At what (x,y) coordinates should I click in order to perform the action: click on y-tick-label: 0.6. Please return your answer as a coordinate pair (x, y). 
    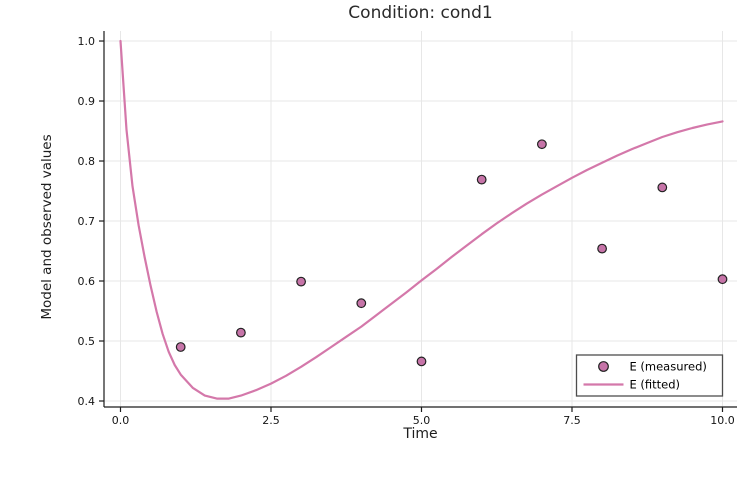
    Looking at the image, I should click on (87, 281).